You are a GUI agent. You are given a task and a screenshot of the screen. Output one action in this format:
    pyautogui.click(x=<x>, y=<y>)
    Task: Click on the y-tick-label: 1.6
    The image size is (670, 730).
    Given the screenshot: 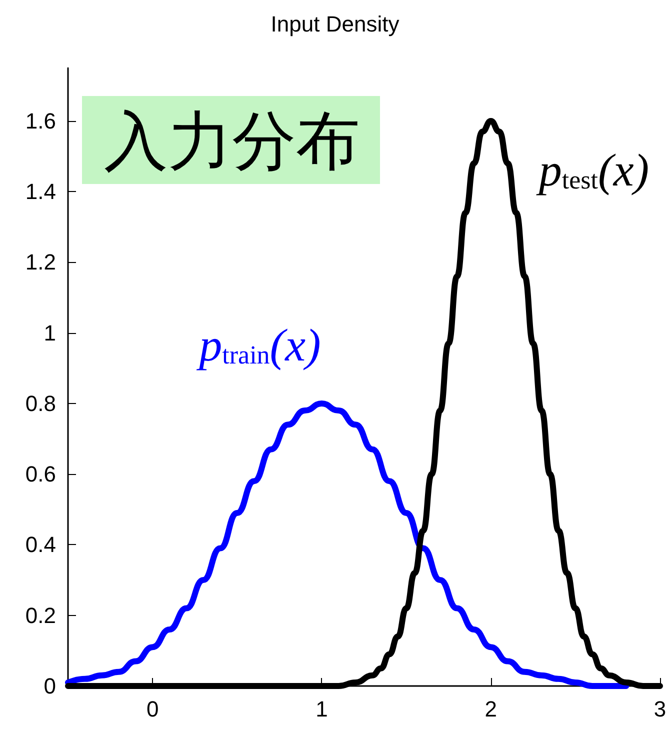 What is the action you would take?
    pyautogui.click(x=40, y=121)
    